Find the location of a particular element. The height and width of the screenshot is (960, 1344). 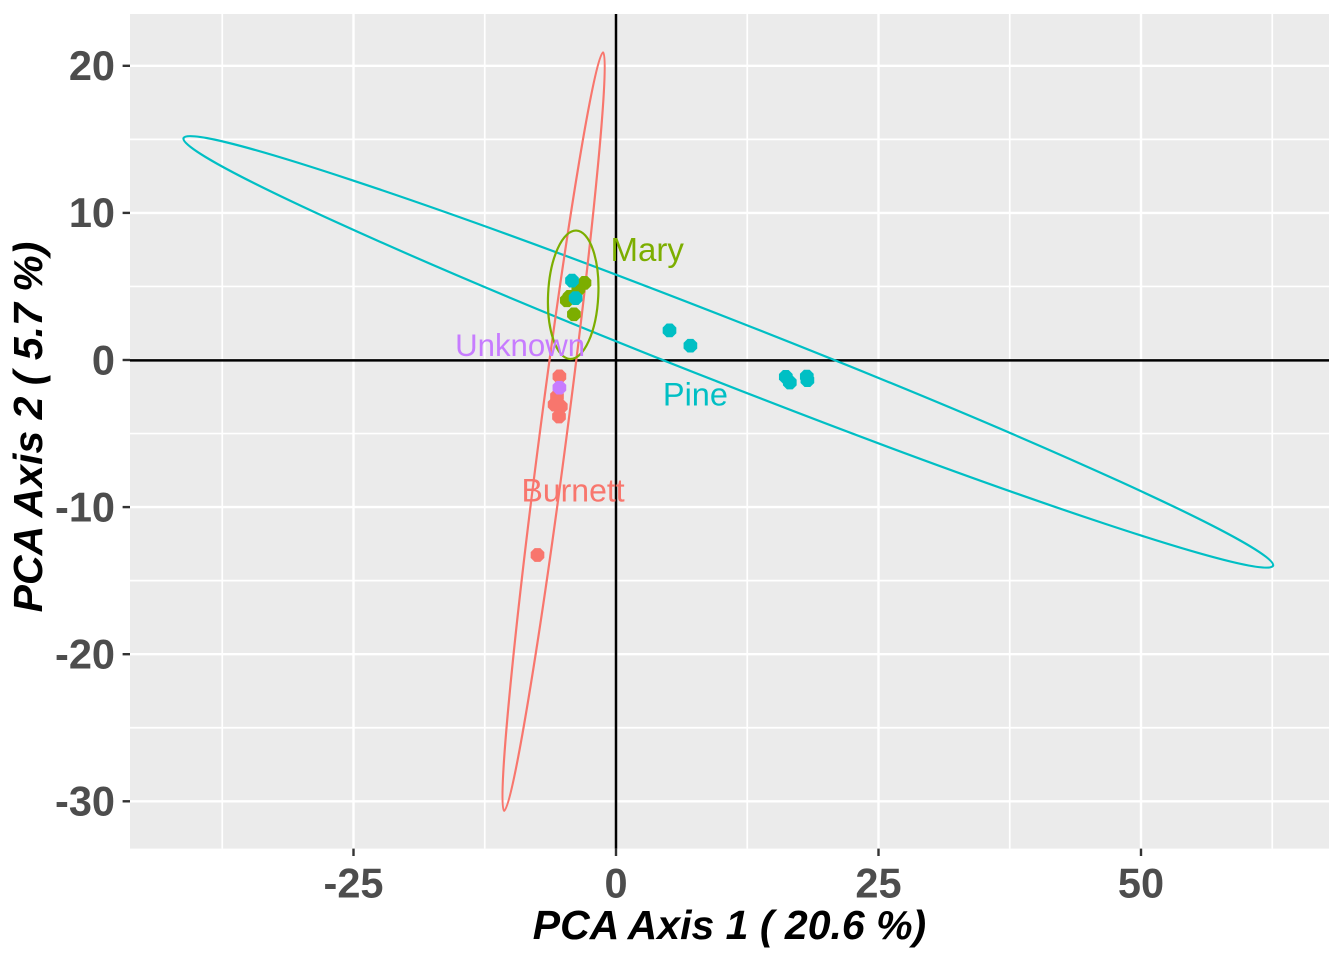

svg-text: 20 is located at coordinates (92, 65).